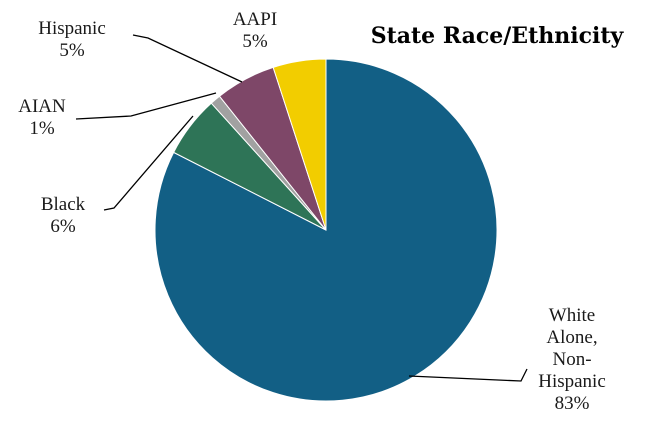 The width and height of the screenshot is (645, 443). What do you see at coordinates (42, 128) in the screenshot?
I see `slice-percent: 1%` at bounding box center [42, 128].